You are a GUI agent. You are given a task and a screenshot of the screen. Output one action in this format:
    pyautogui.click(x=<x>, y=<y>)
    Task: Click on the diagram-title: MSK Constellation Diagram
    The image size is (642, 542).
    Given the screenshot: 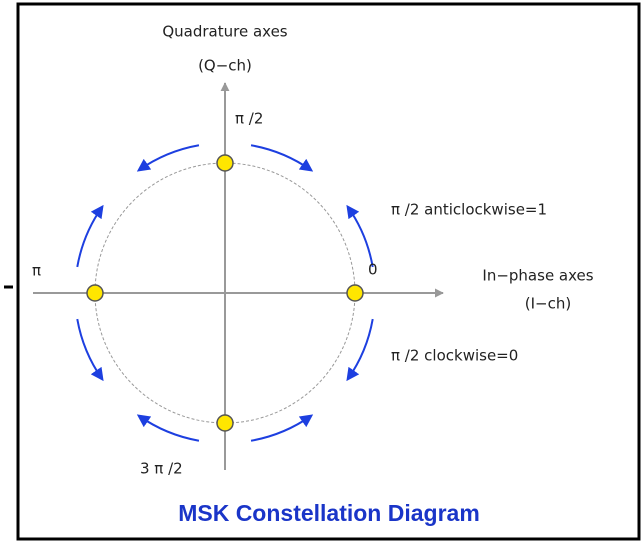 What is the action you would take?
    pyautogui.click(x=329, y=513)
    